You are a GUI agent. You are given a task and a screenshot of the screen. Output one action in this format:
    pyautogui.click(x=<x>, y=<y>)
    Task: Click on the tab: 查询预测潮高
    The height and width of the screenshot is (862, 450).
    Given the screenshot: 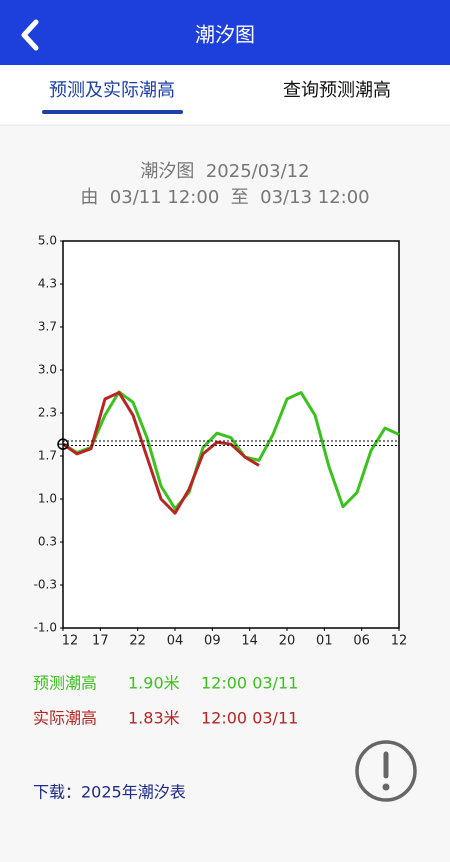 What is the action you would take?
    pyautogui.click(x=337, y=90)
    